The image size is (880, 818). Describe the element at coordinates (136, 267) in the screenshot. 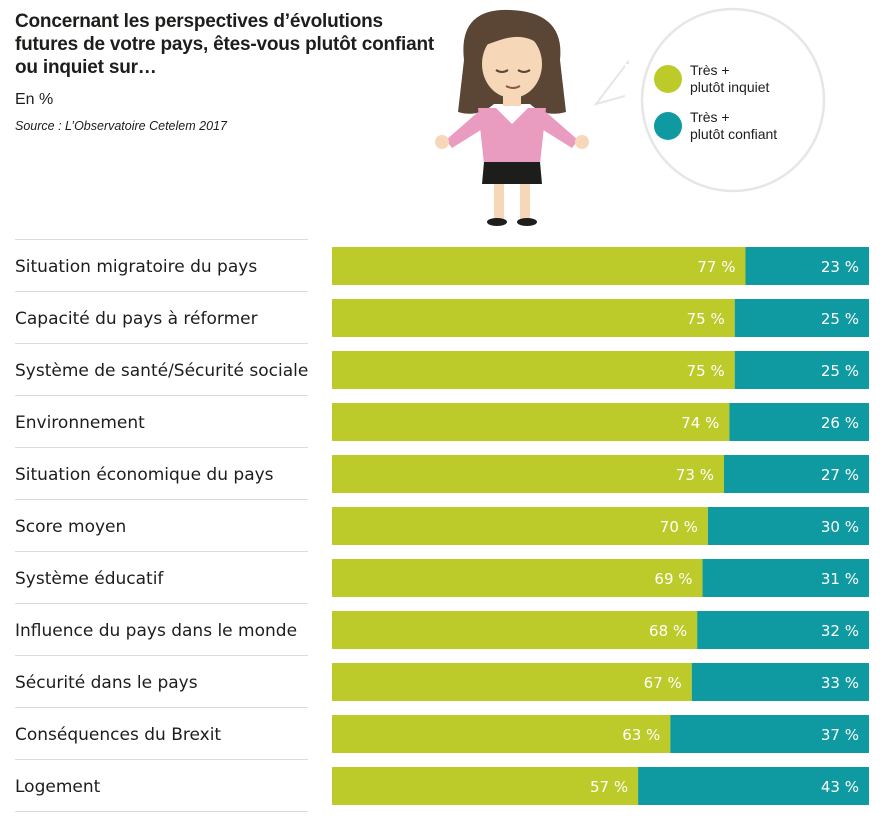

I see `category-label: Situation migratoire du pays` at that location.